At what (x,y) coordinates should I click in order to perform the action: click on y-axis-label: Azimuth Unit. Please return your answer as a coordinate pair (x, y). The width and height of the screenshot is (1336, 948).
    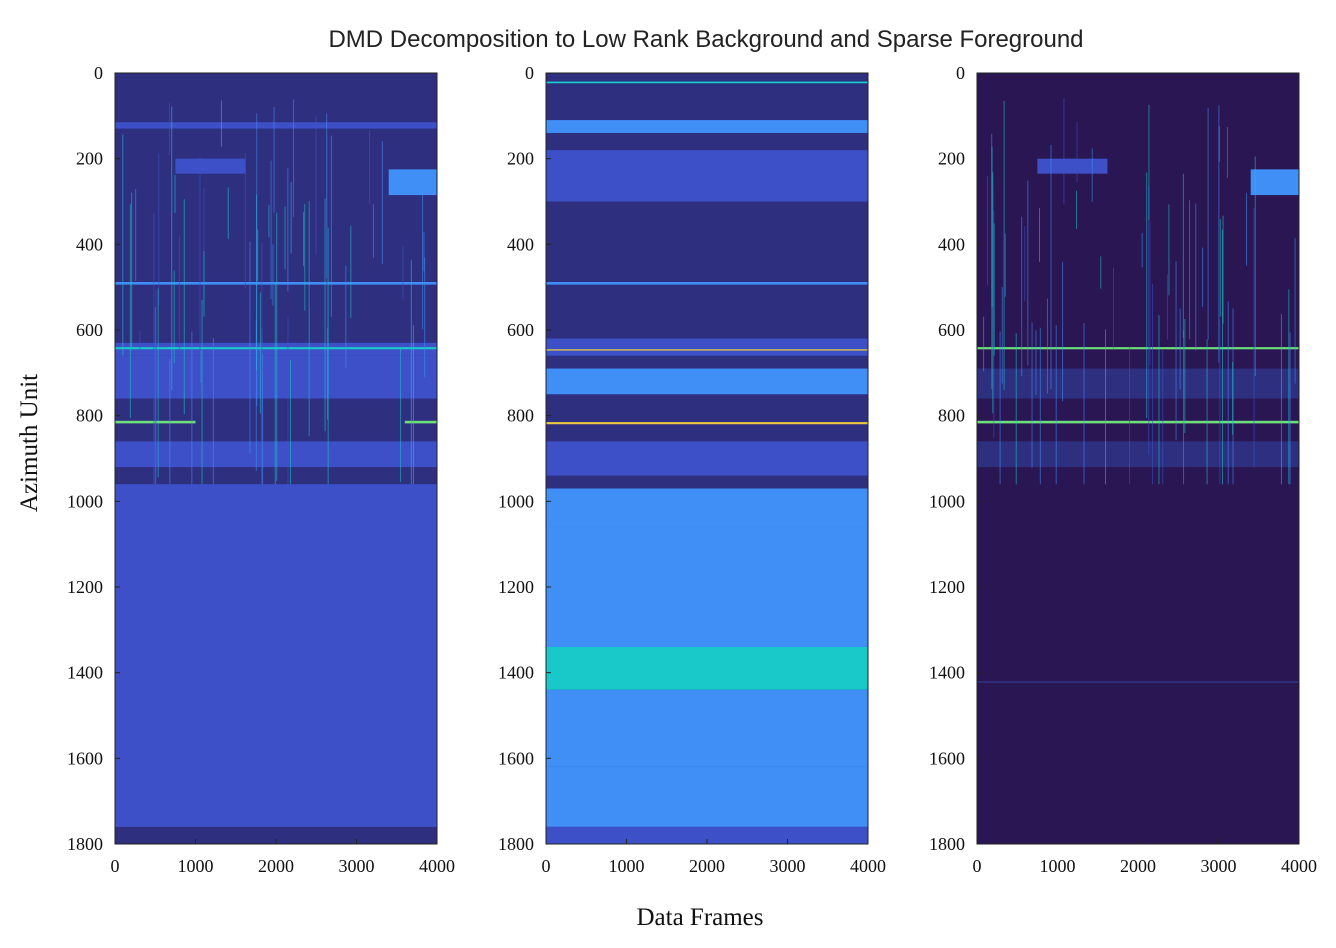
    Looking at the image, I should click on (29, 443).